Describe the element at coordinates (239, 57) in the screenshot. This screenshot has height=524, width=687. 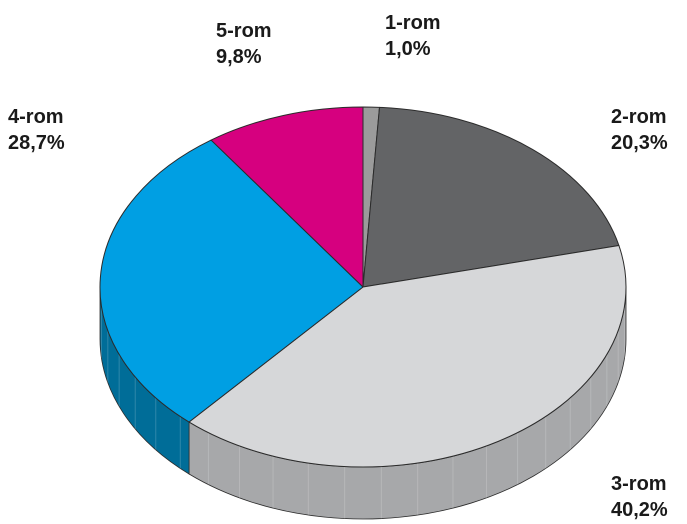
I see `label-5-rom-value: 9,8%` at that location.